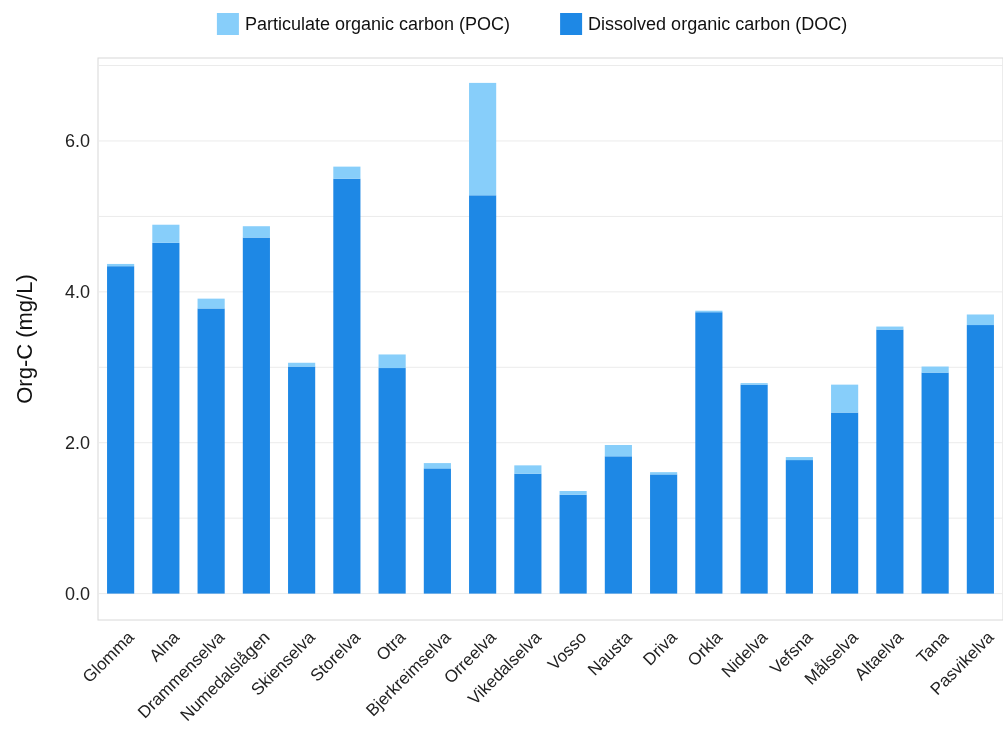 Image resolution: width=1003 pixels, height=733 pixels. I want to click on legend-label: Particulate organic carbon (POC), so click(377, 24).